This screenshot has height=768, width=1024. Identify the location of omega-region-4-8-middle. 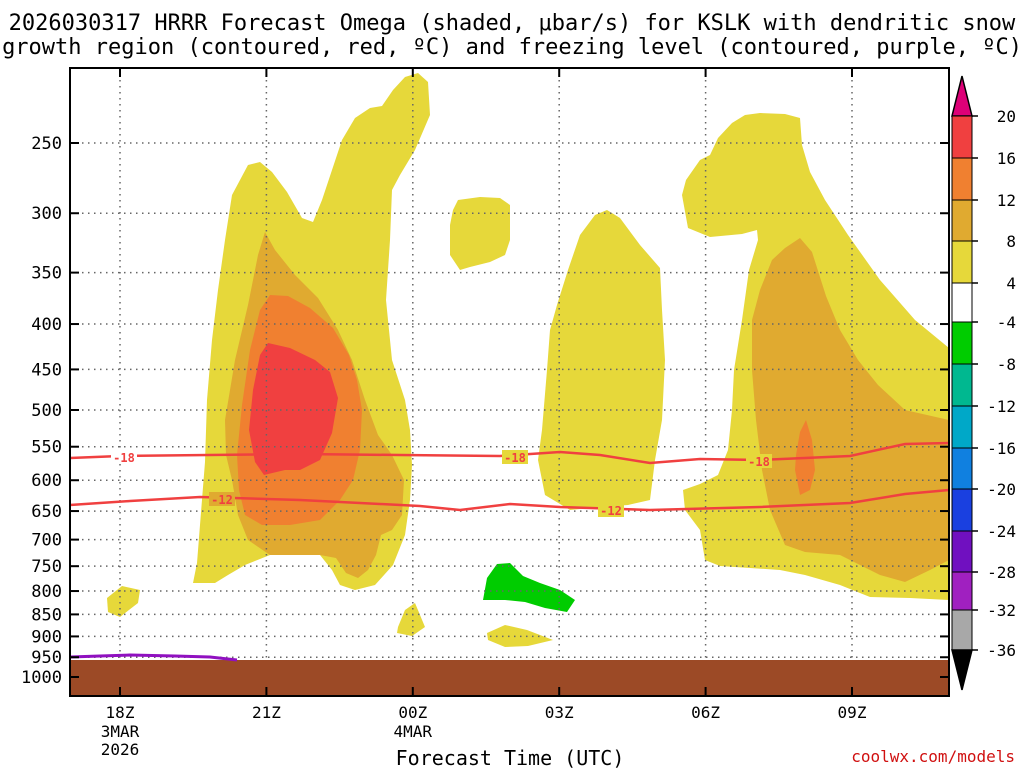
(601, 360).